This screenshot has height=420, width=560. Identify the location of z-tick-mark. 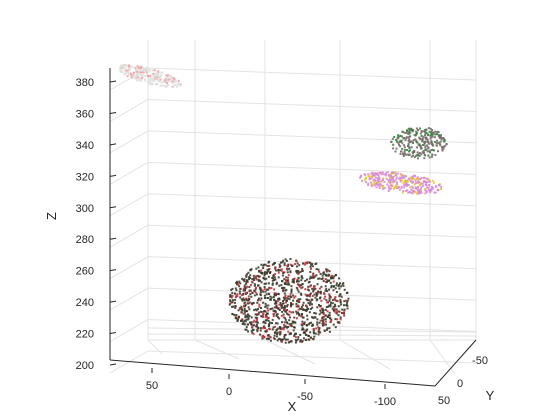
(113, 175).